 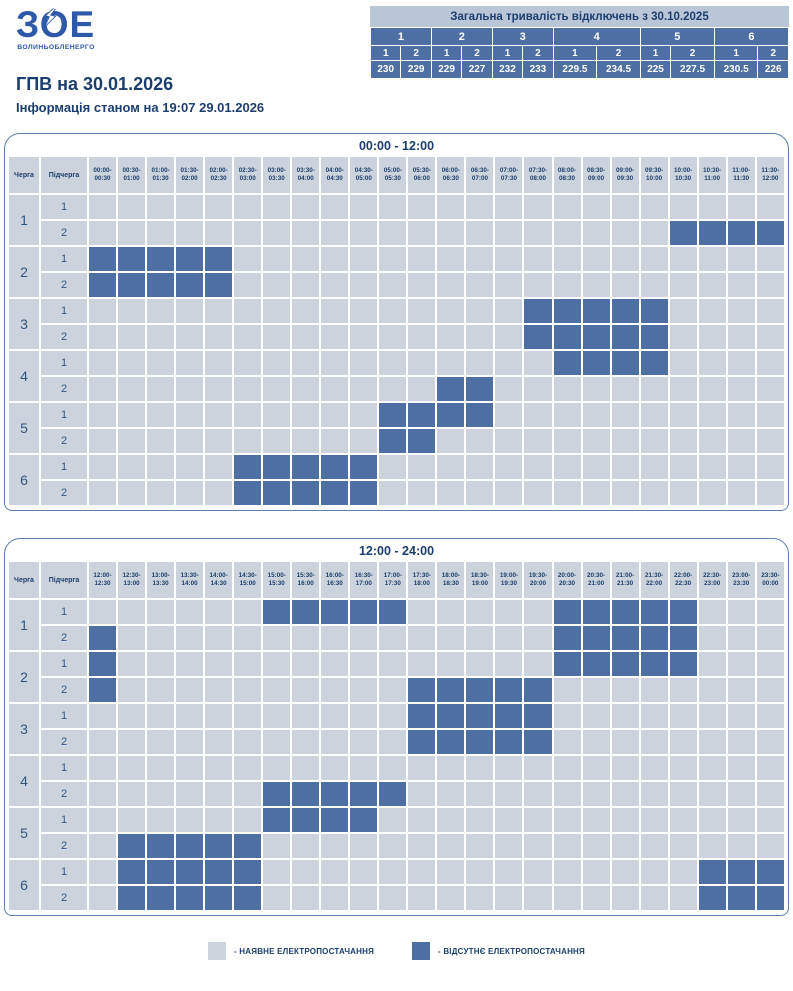 What do you see at coordinates (306, 175) in the screenshot?
I see `time-slot-header: 03:30- 04:00` at bounding box center [306, 175].